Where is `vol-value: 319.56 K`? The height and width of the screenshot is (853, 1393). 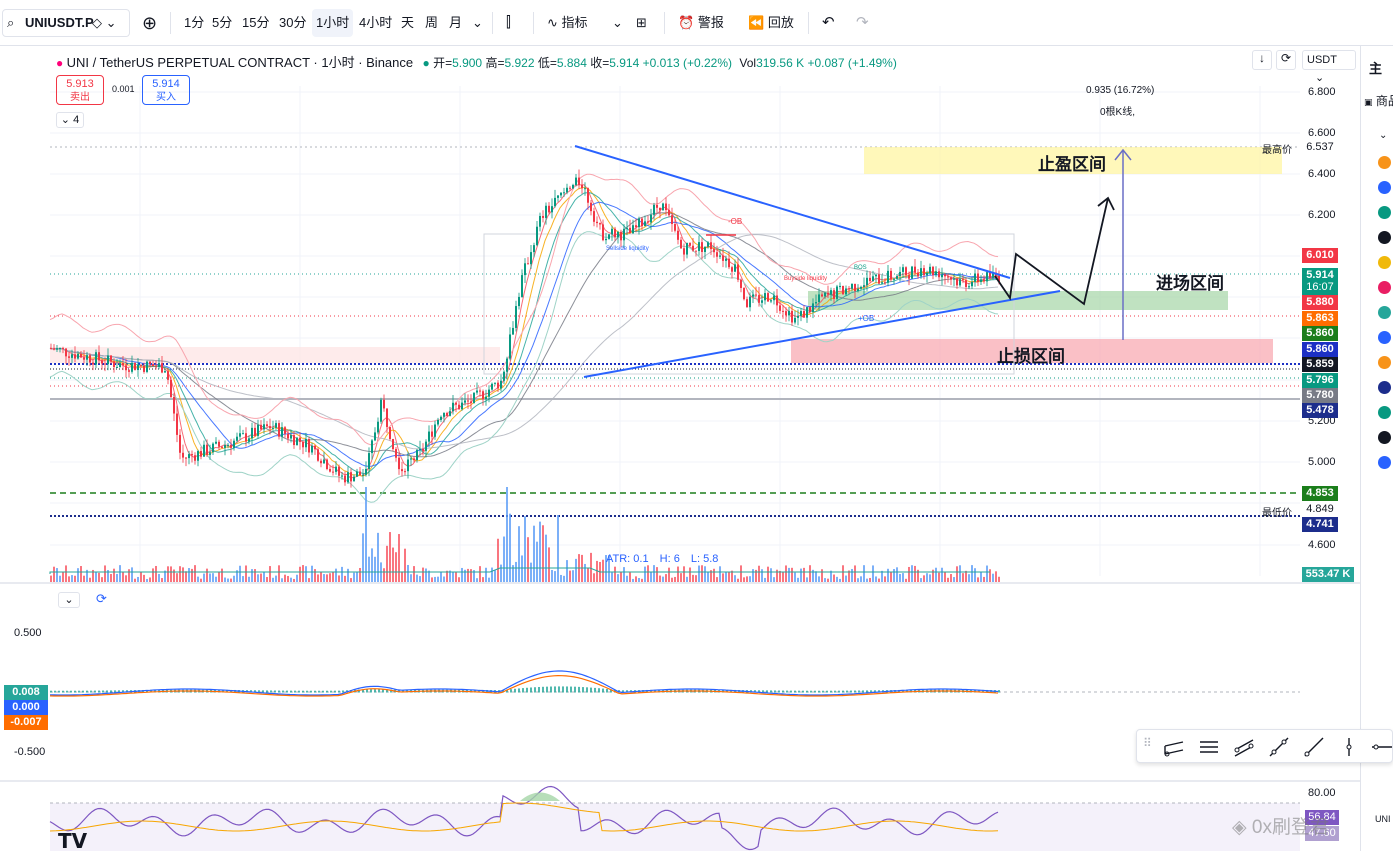 vol-value: 319.56 K is located at coordinates (780, 63).